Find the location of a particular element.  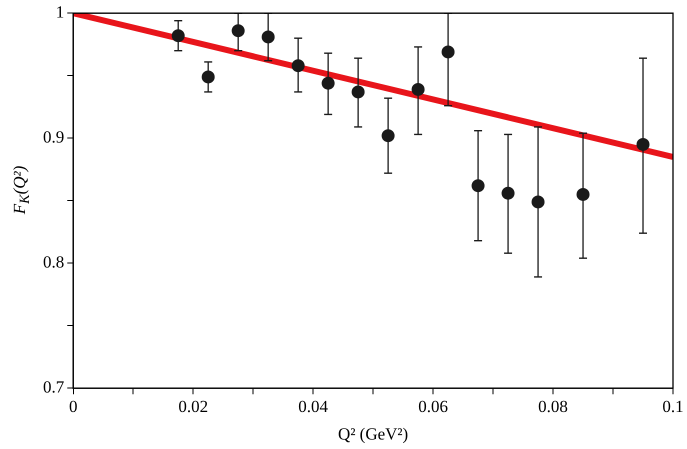

x-axis-title: Q² (GeV²) is located at coordinates (373, 434).